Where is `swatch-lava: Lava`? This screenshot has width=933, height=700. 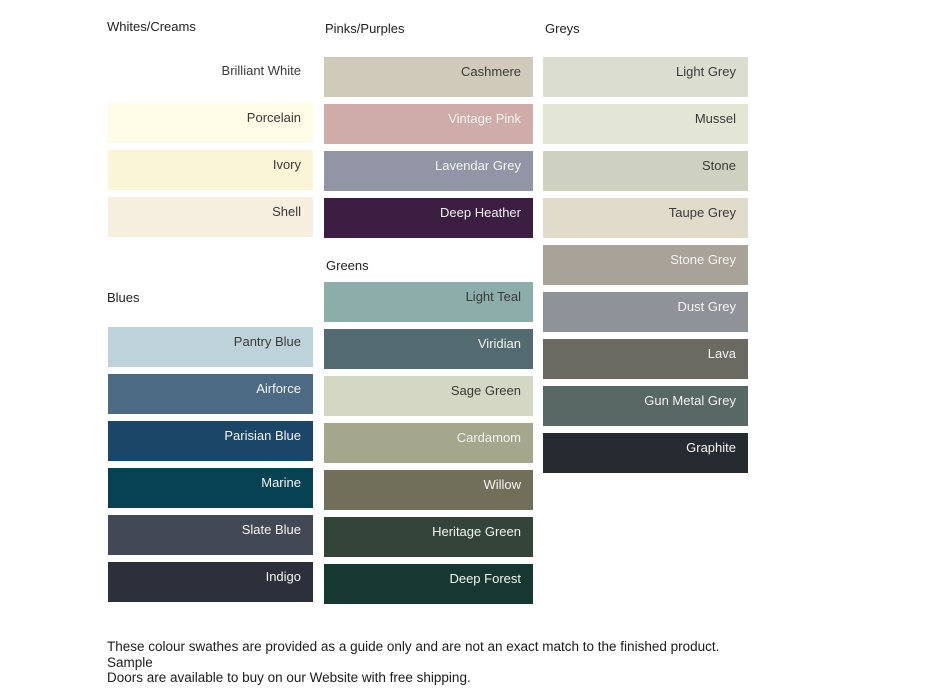
swatch-lava: Lava is located at coordinates (645, 359).